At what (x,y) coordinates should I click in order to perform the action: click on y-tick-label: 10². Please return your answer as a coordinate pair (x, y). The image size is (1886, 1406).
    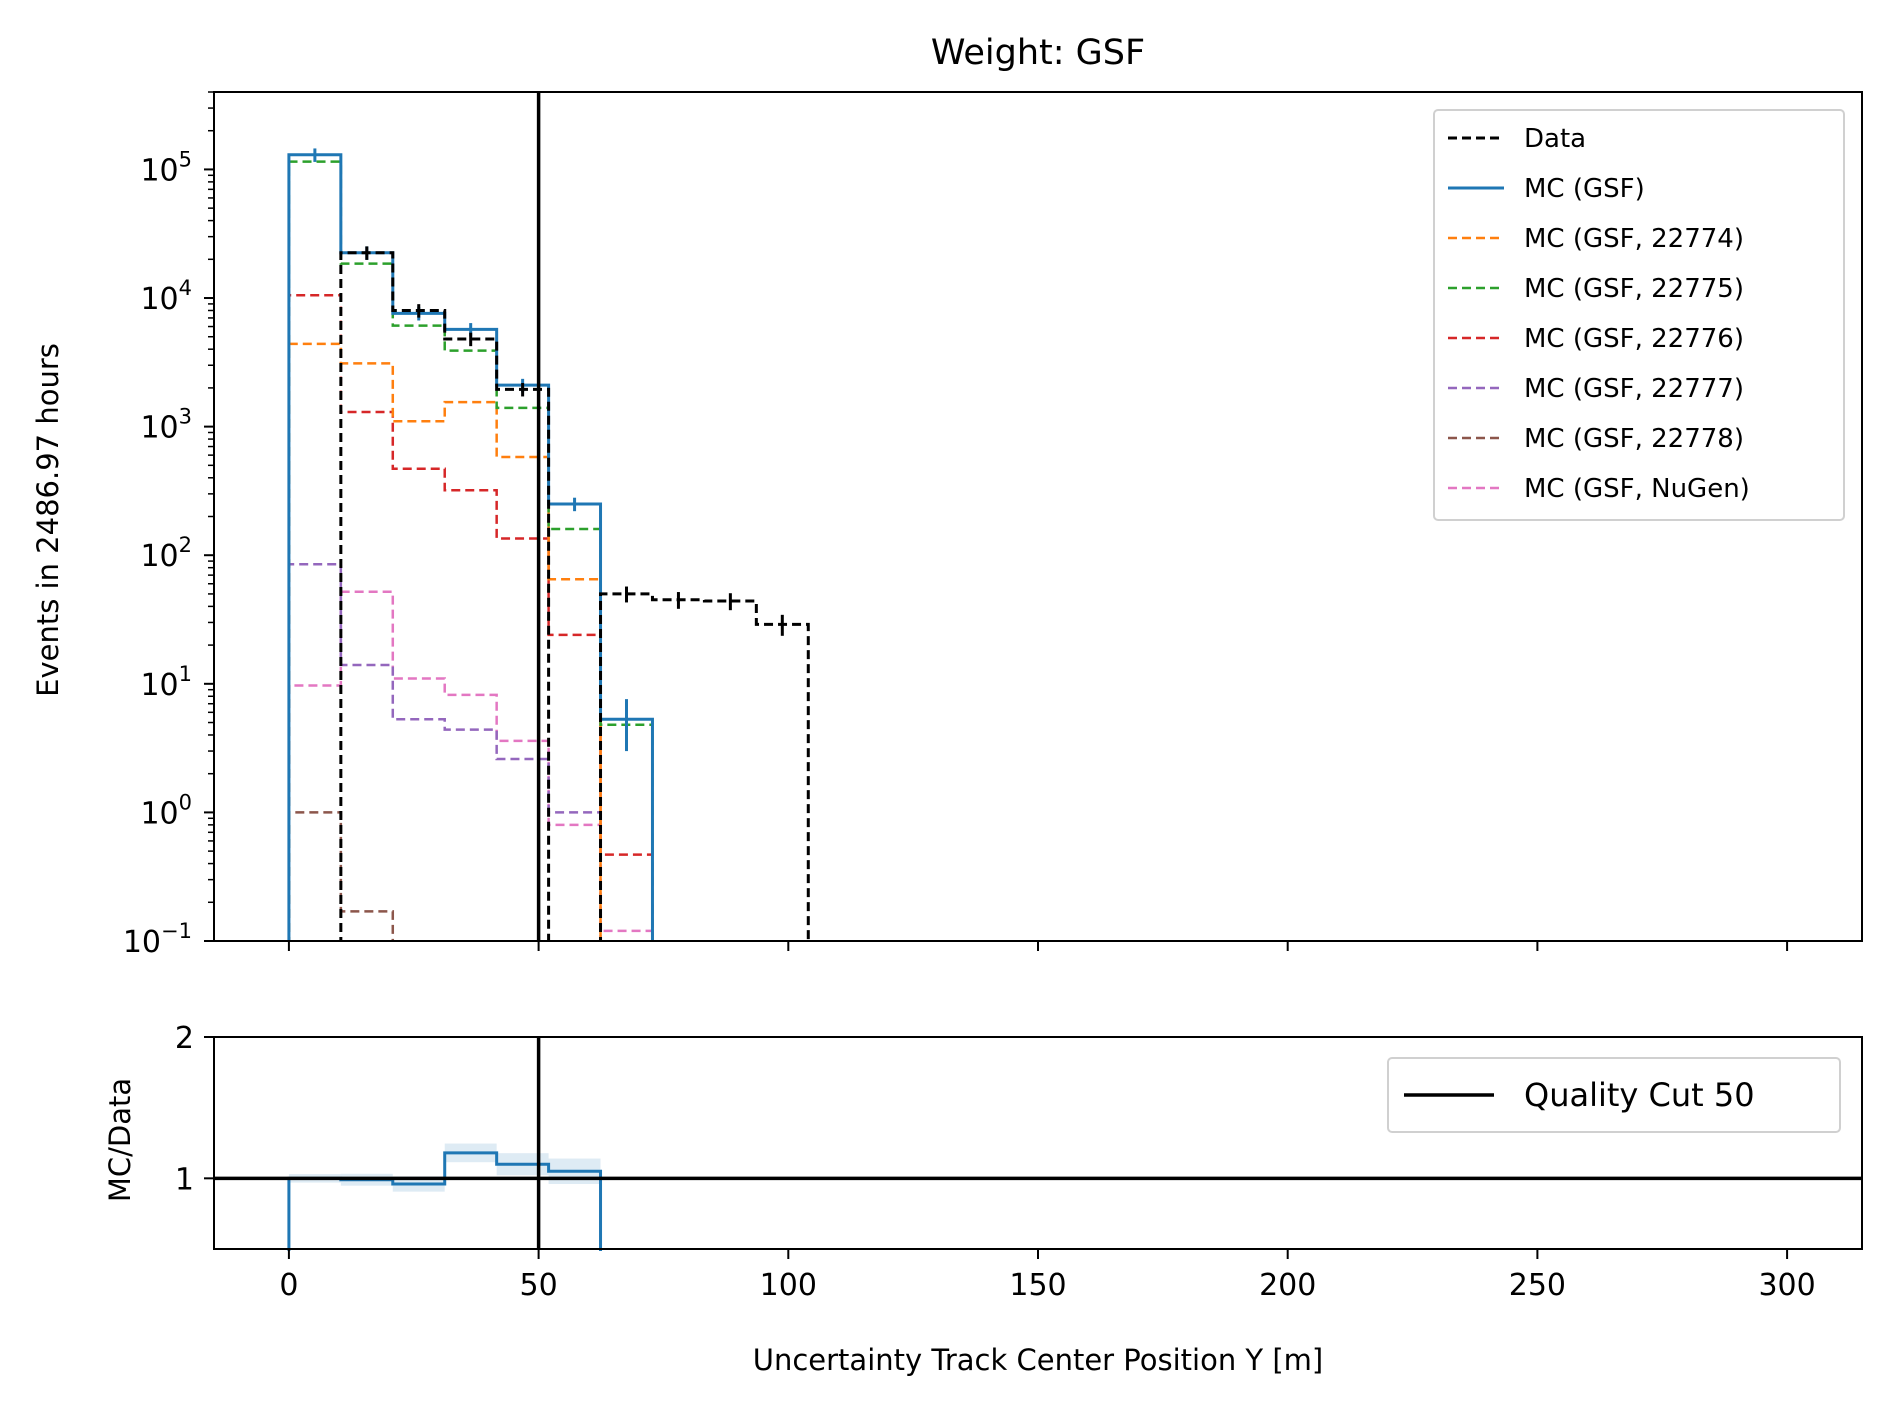
    Looking at the image, I should click on (166, 553).